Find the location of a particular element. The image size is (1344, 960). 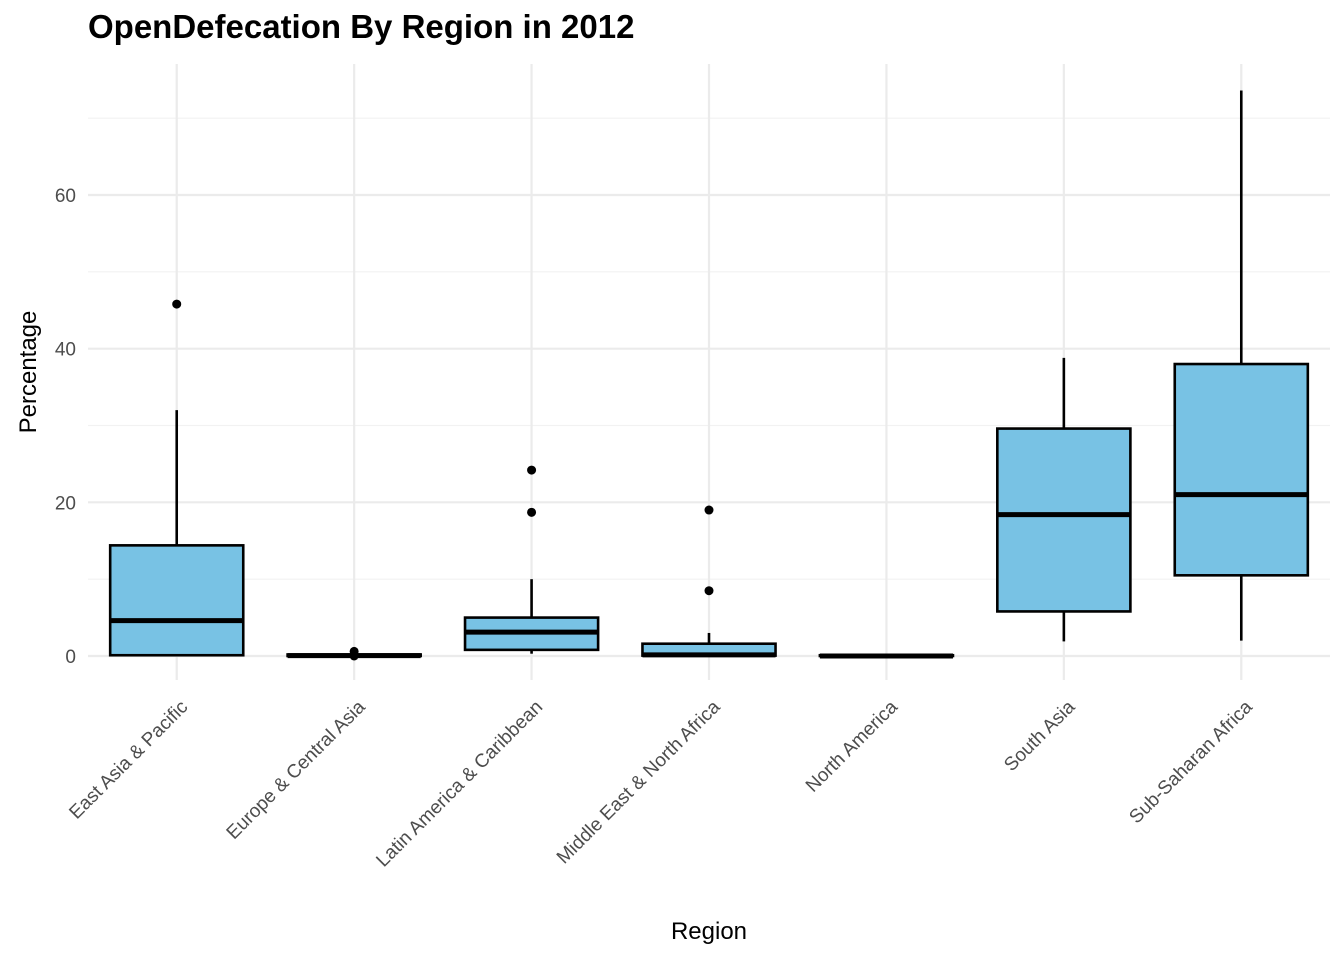

x-tick-label: Middle East & North Africa is located at coordinates (639, 782).